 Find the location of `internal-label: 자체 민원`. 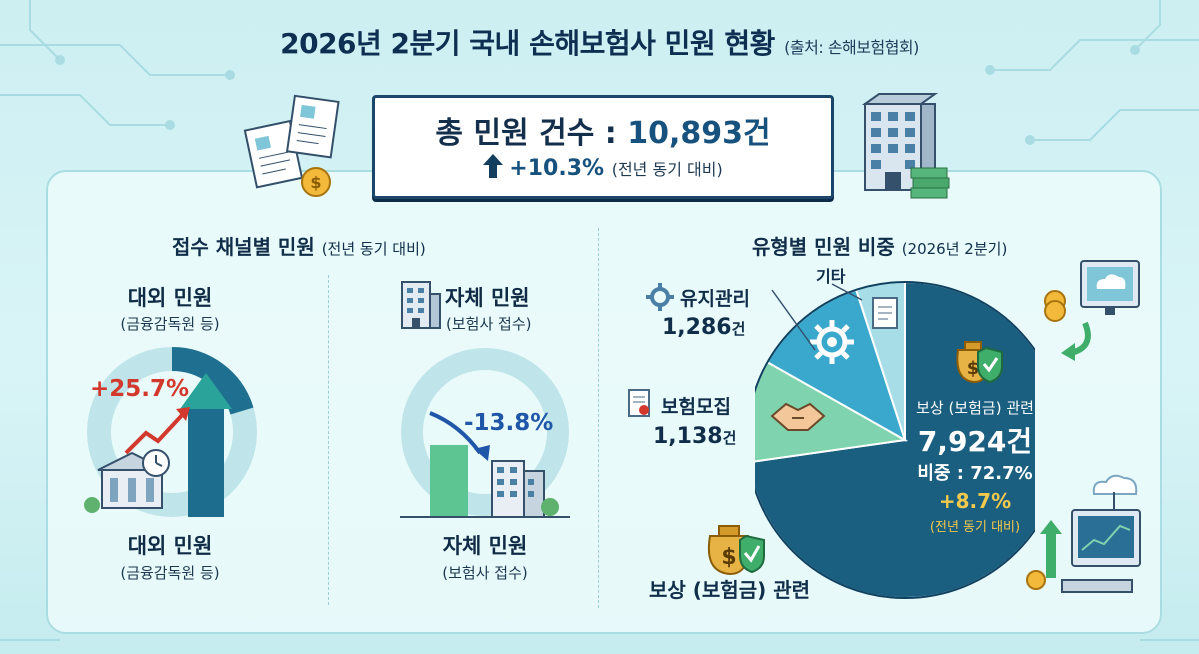

internal-label: 자체 민원 is located at coordinates (487, 298).